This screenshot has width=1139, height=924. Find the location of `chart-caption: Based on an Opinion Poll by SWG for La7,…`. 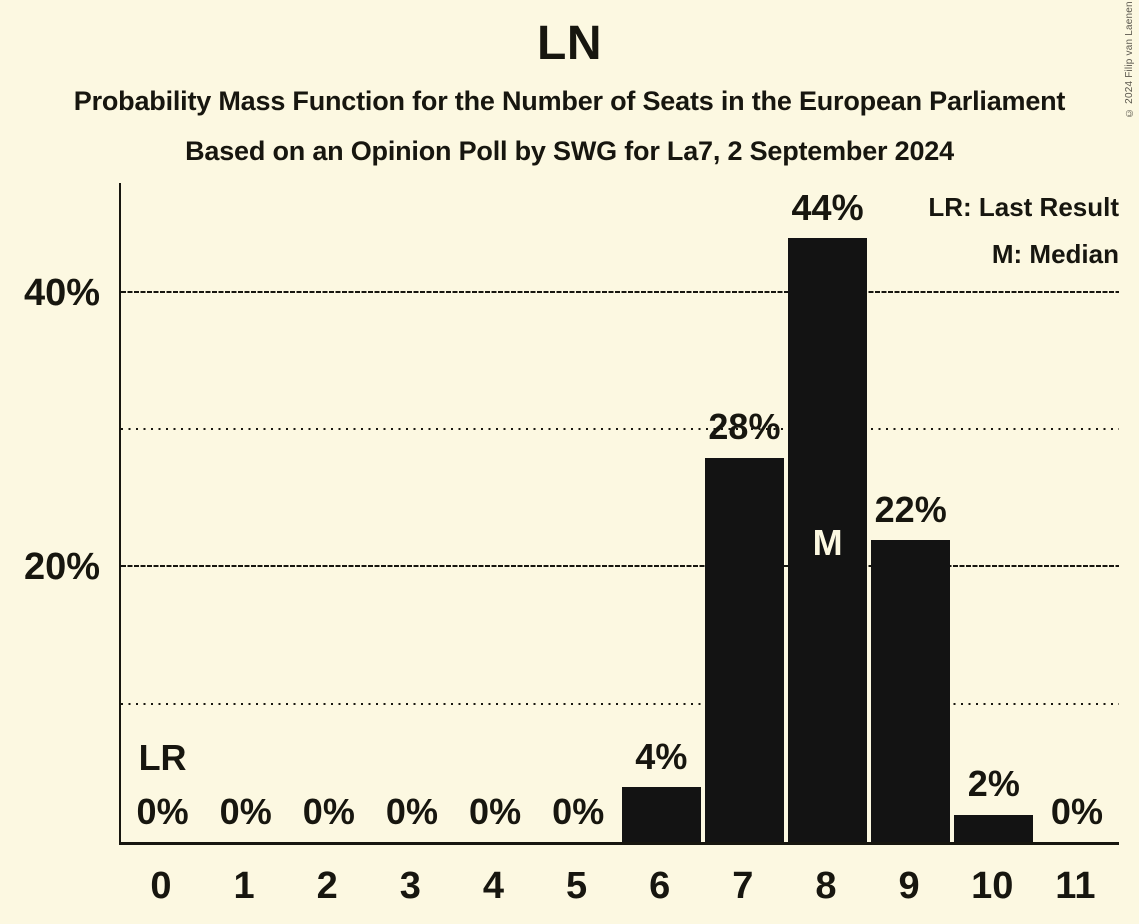

chart-caption: Based on an Opinion Poll by SWG for La7,… is located at coordinates (569, 151).